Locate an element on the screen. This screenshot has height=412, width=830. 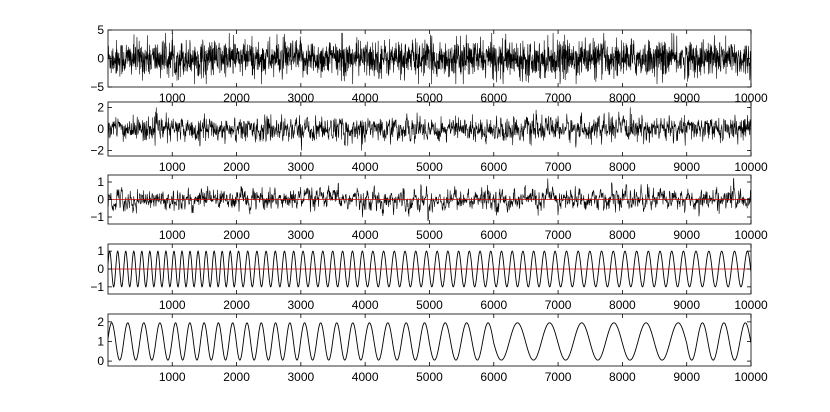
axes-frame is located at coordinates (429, 340).